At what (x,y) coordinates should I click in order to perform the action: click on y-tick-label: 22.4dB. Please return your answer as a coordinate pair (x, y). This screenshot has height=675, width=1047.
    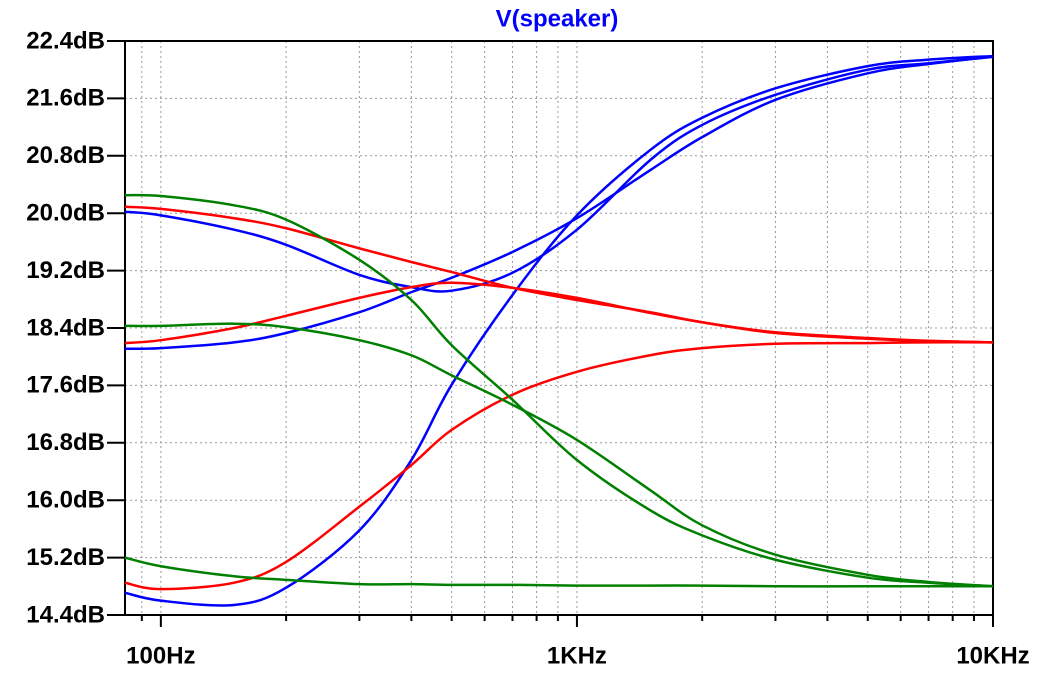
    Looking at the image, I should click on (65, 40).